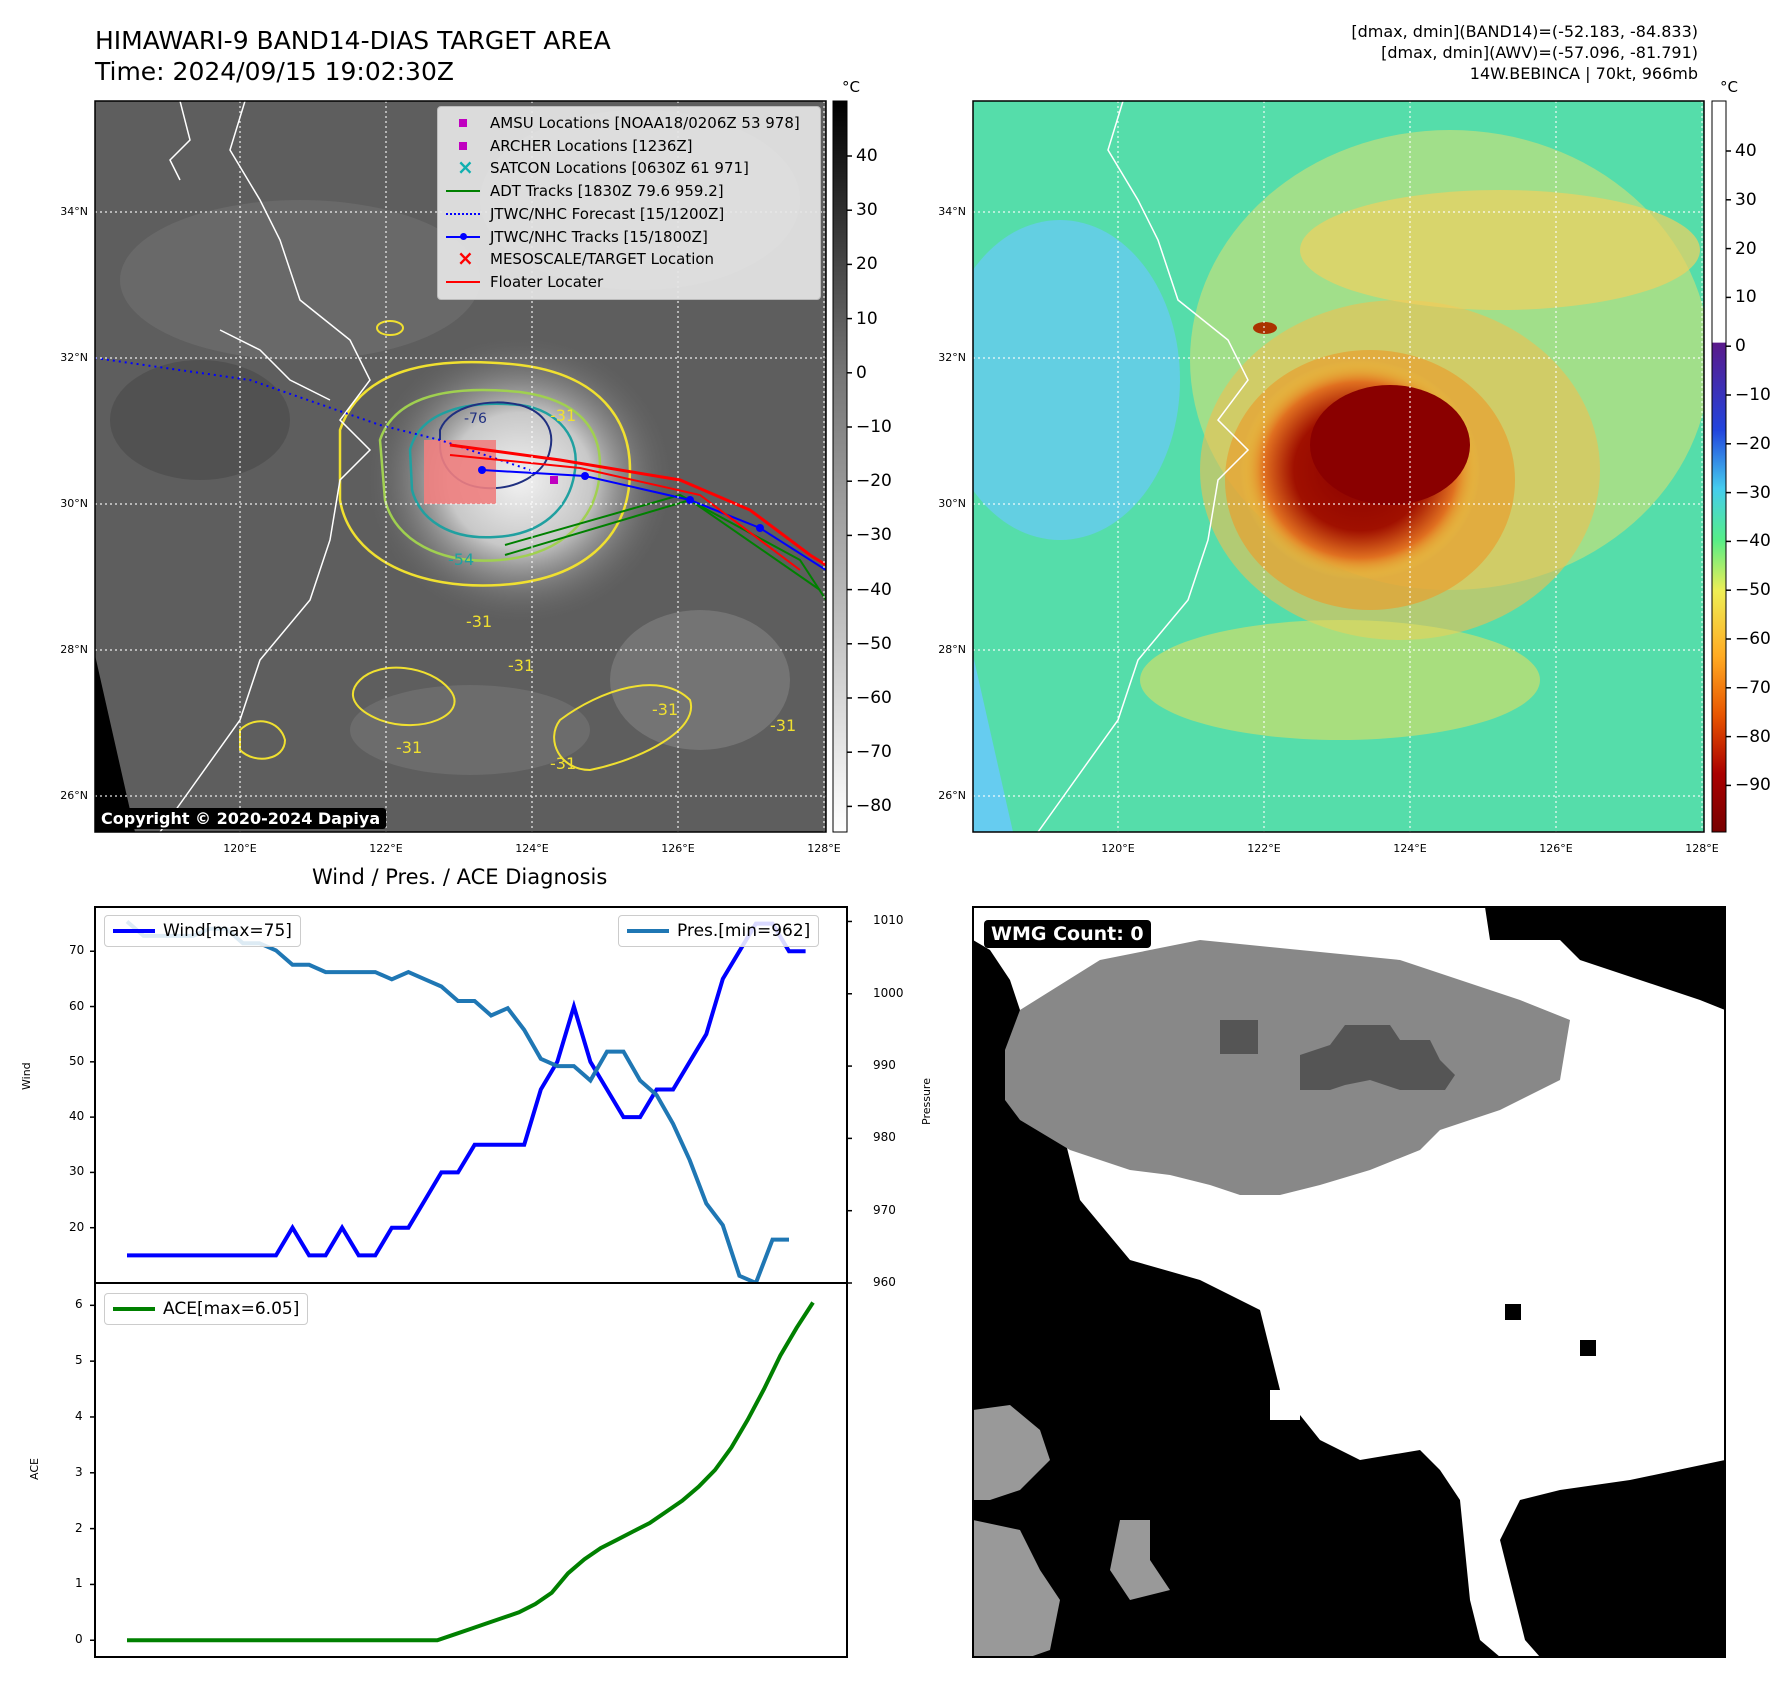  What do you see at coordinates (479, 621) in the screenshot?
I see `contour-label-4: -31` at bounding box center [479, 621].